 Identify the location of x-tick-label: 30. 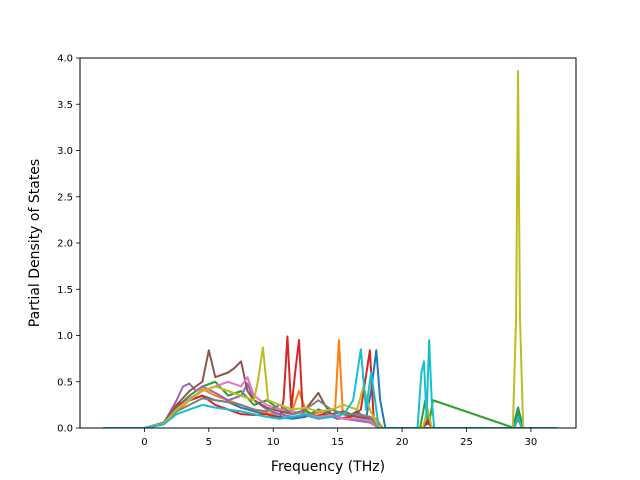
(531, 442).